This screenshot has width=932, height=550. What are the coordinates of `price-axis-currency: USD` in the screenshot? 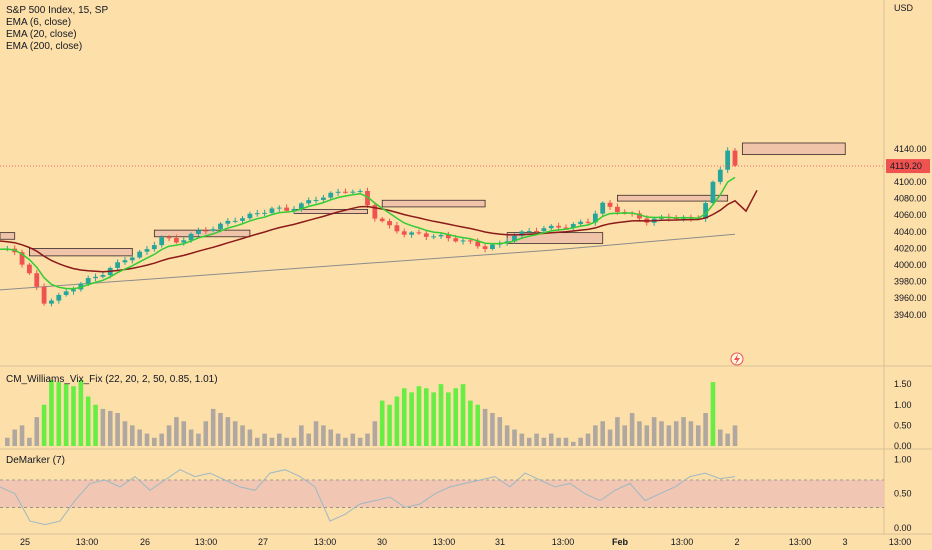 It's located at (904, 8).